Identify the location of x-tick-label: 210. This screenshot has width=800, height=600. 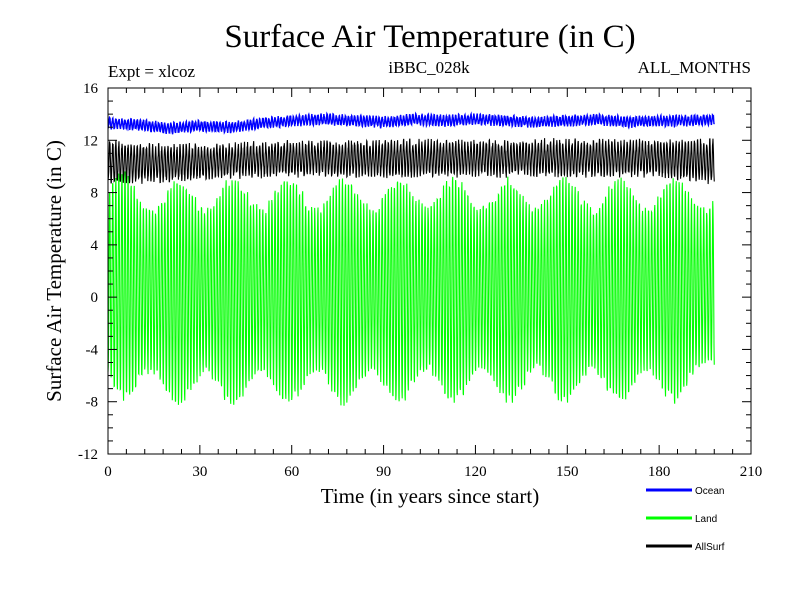
(751, 472).